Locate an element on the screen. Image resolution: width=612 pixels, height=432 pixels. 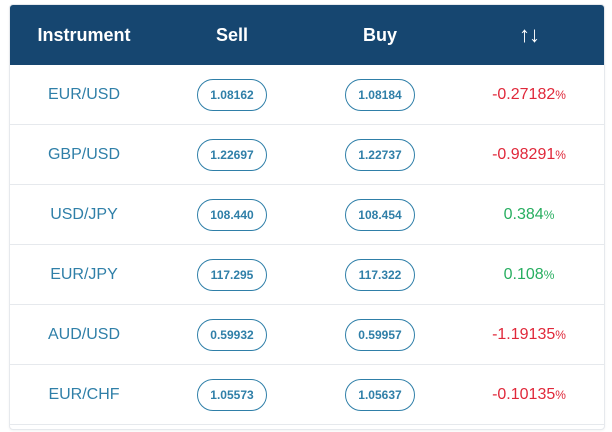
change-value: 0.108% is located at coordinates (529, 274).